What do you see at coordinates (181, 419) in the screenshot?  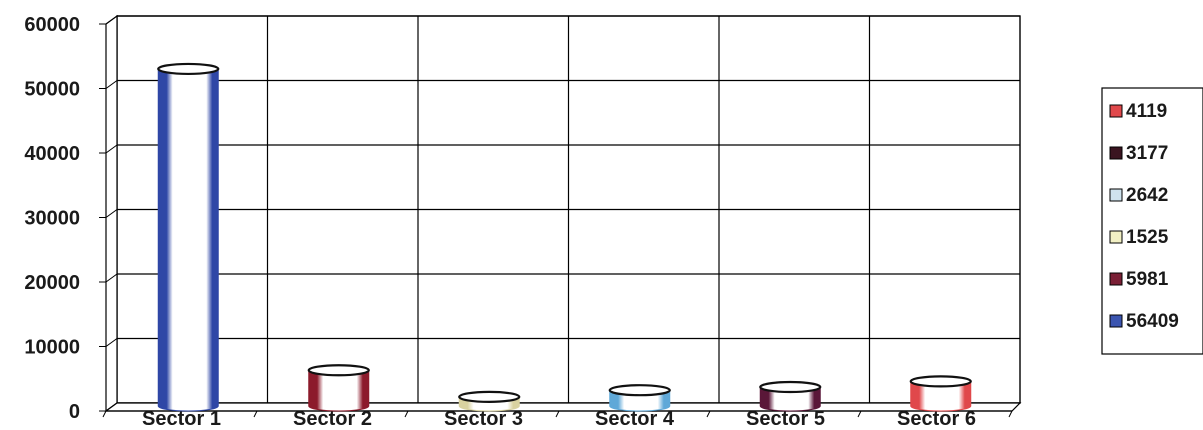 I see `x-category-label: Sector 1` at bounding box center [181, 419].